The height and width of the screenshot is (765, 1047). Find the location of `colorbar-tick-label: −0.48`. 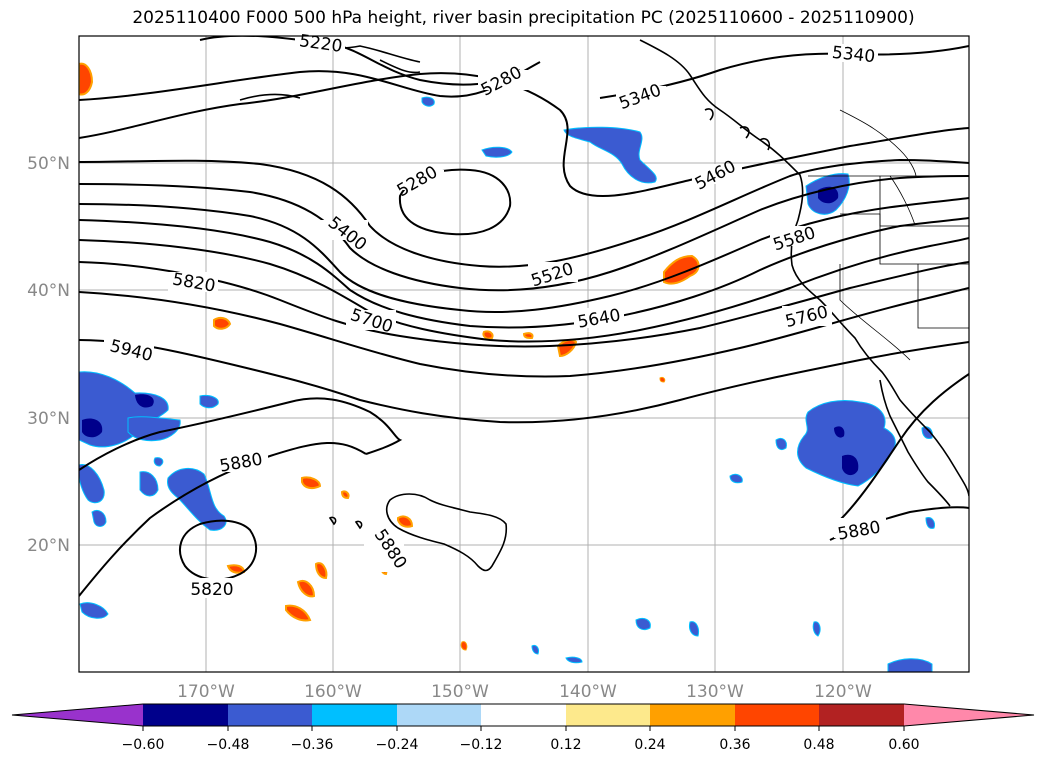

colorbar-tick-label: −0.48 is located at coordinates (228, 745).